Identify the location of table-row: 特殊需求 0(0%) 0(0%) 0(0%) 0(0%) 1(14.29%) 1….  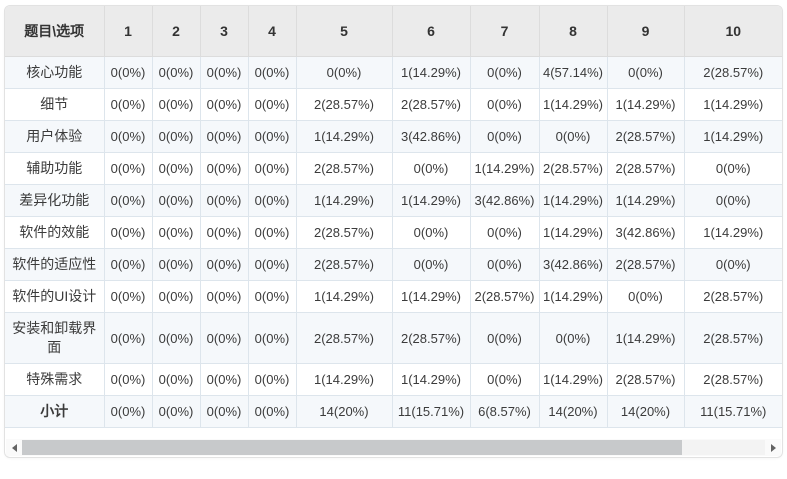
(393, 379).